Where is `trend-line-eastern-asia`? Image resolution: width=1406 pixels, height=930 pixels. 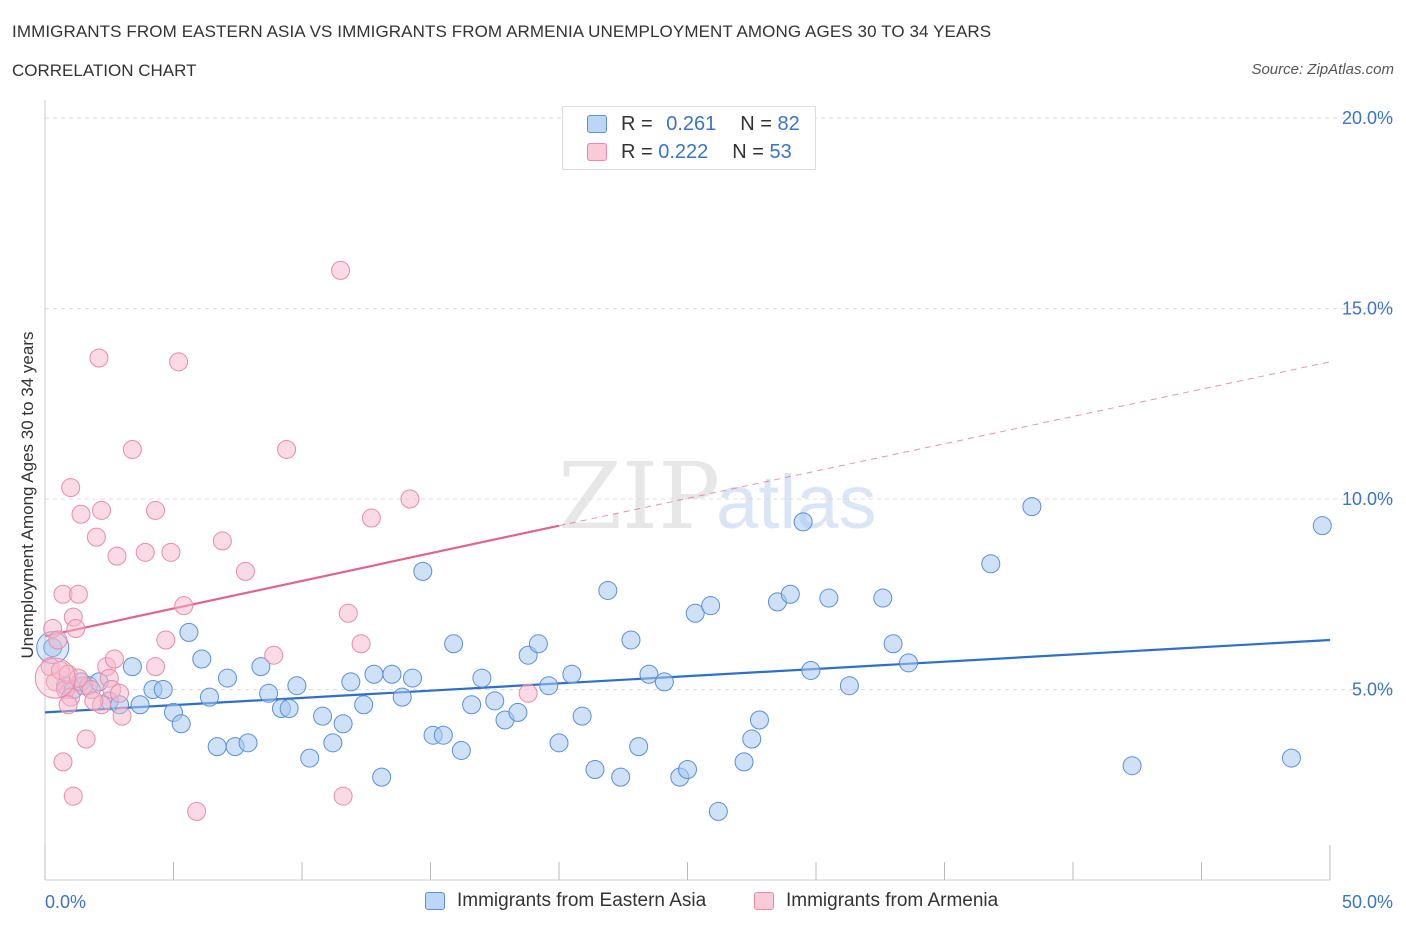 trend-line-eastern-asia is located at coordinates (687, 676).